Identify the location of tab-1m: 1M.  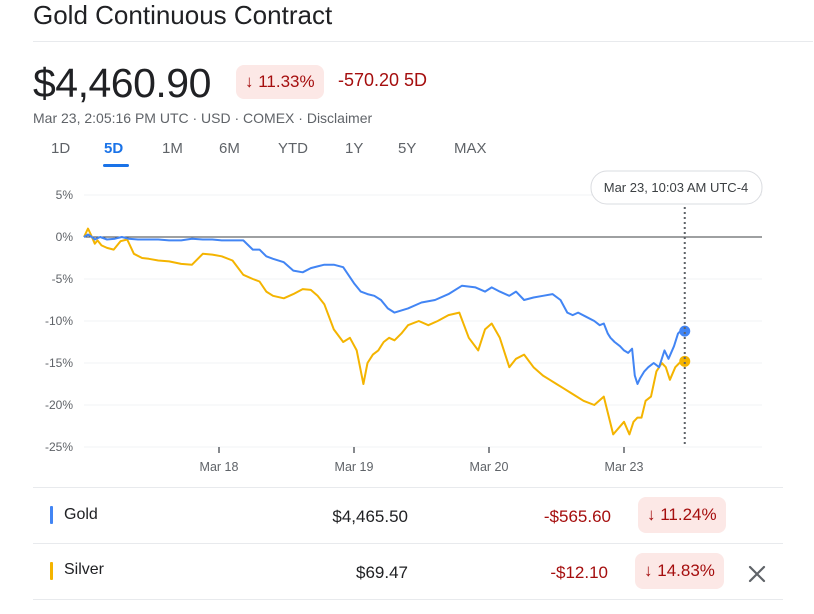
(172, 148).